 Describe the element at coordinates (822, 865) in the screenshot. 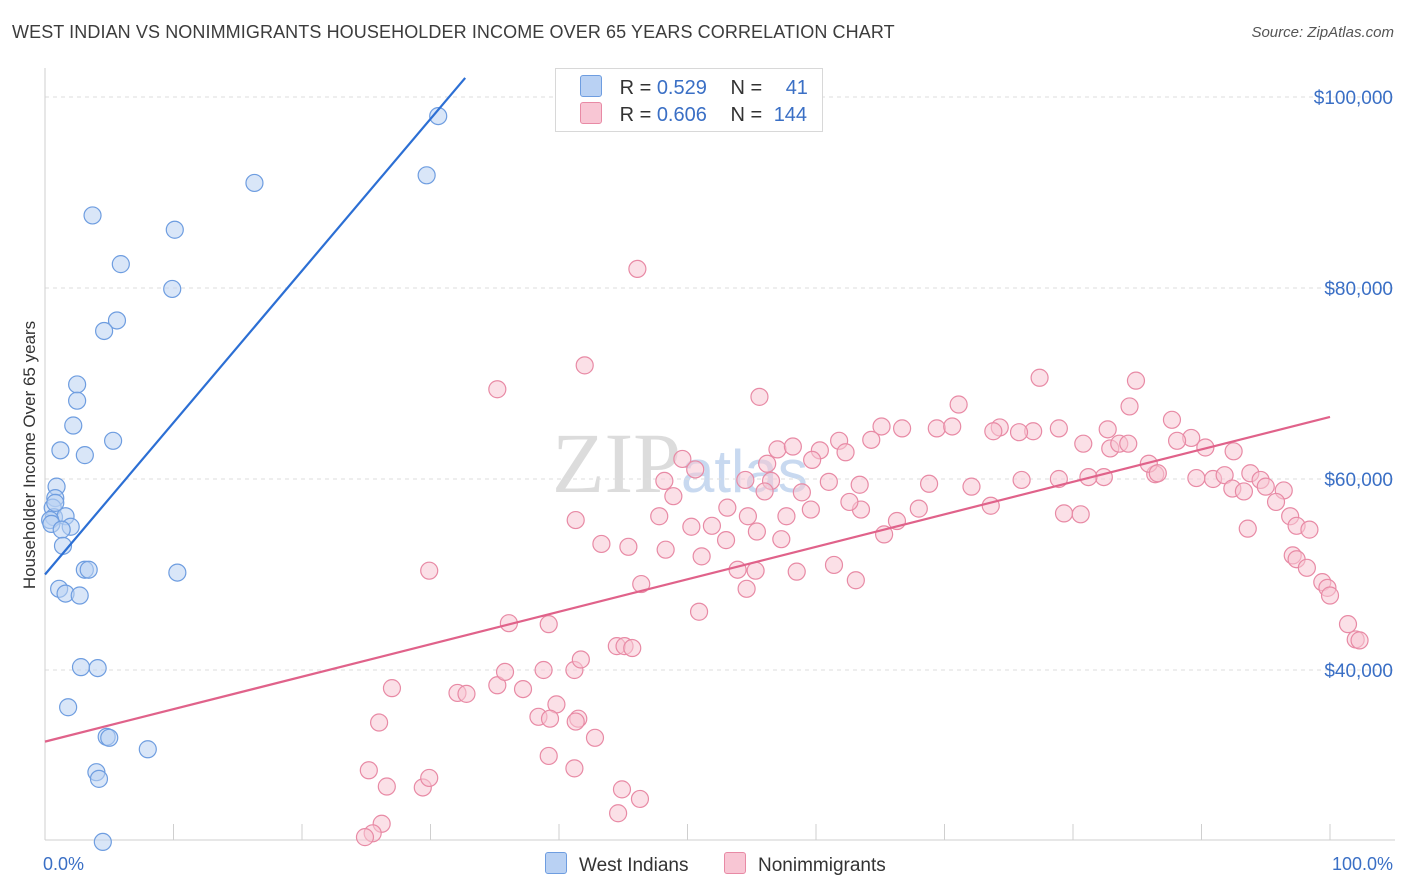

I see `legend-label: Nonimmigrants` at that location.